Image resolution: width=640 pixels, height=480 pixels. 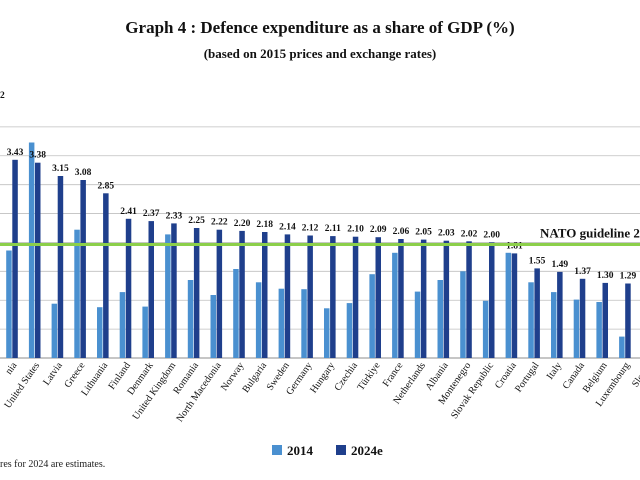 What do you see at coordinates (300, 450) in the screenshot?
I see `legend-label-2014: 2014` at bounding box center [300, 450].